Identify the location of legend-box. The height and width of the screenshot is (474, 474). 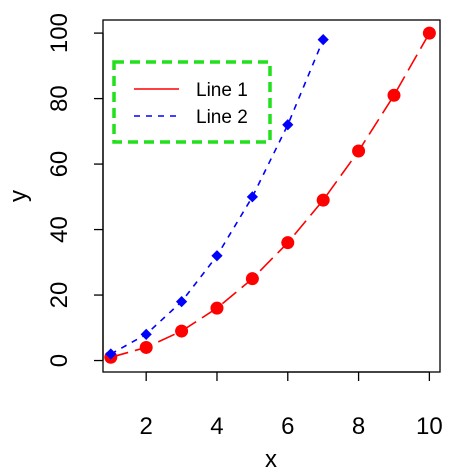
(192, 102).